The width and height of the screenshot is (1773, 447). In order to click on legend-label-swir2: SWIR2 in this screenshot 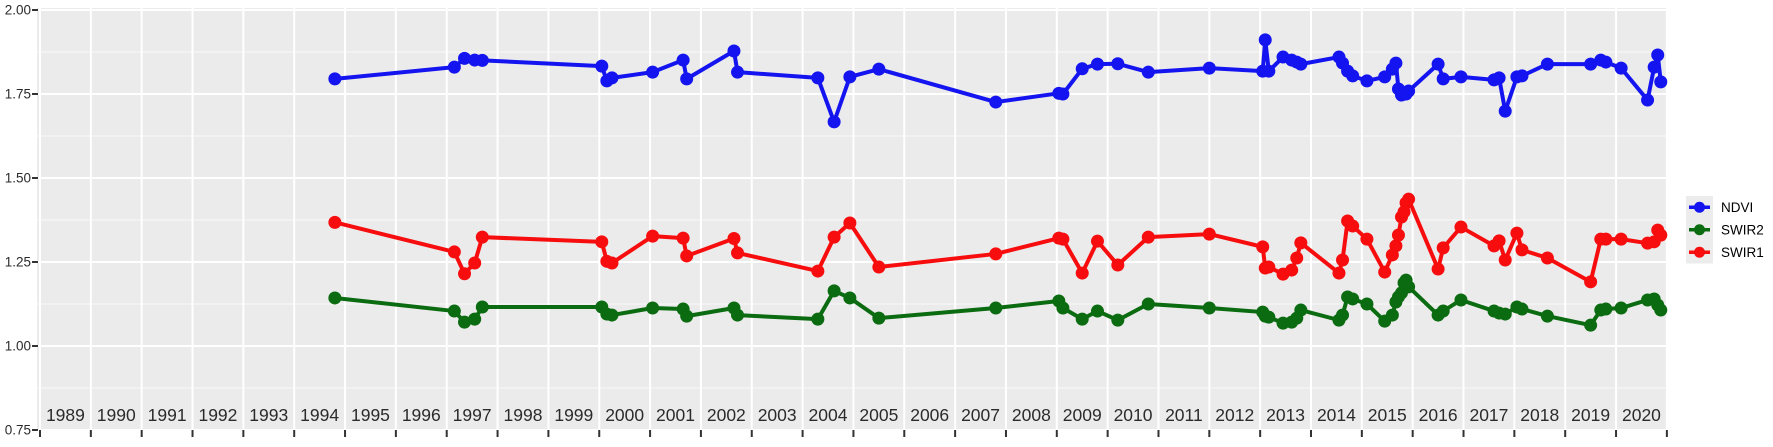, I will do `click(1742, 229)`.